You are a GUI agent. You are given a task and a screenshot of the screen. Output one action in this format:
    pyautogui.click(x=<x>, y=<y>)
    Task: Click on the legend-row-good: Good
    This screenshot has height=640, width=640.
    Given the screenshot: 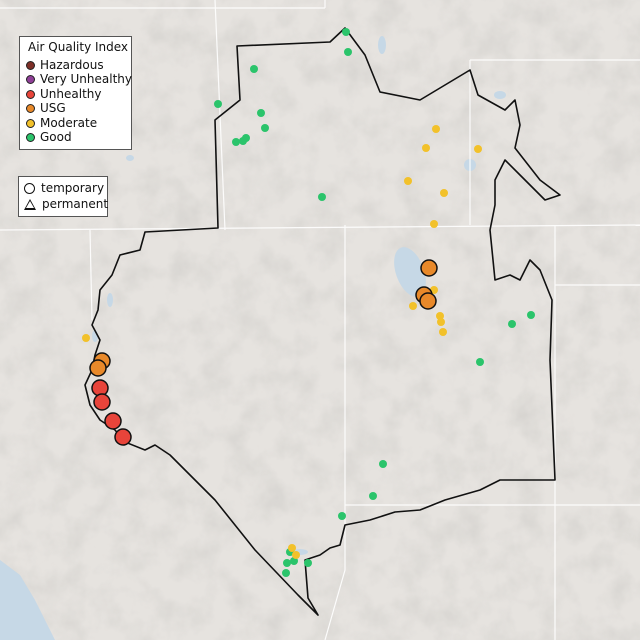 What is the action you would take?
    pyautogui.click(x=49, y=137)
    